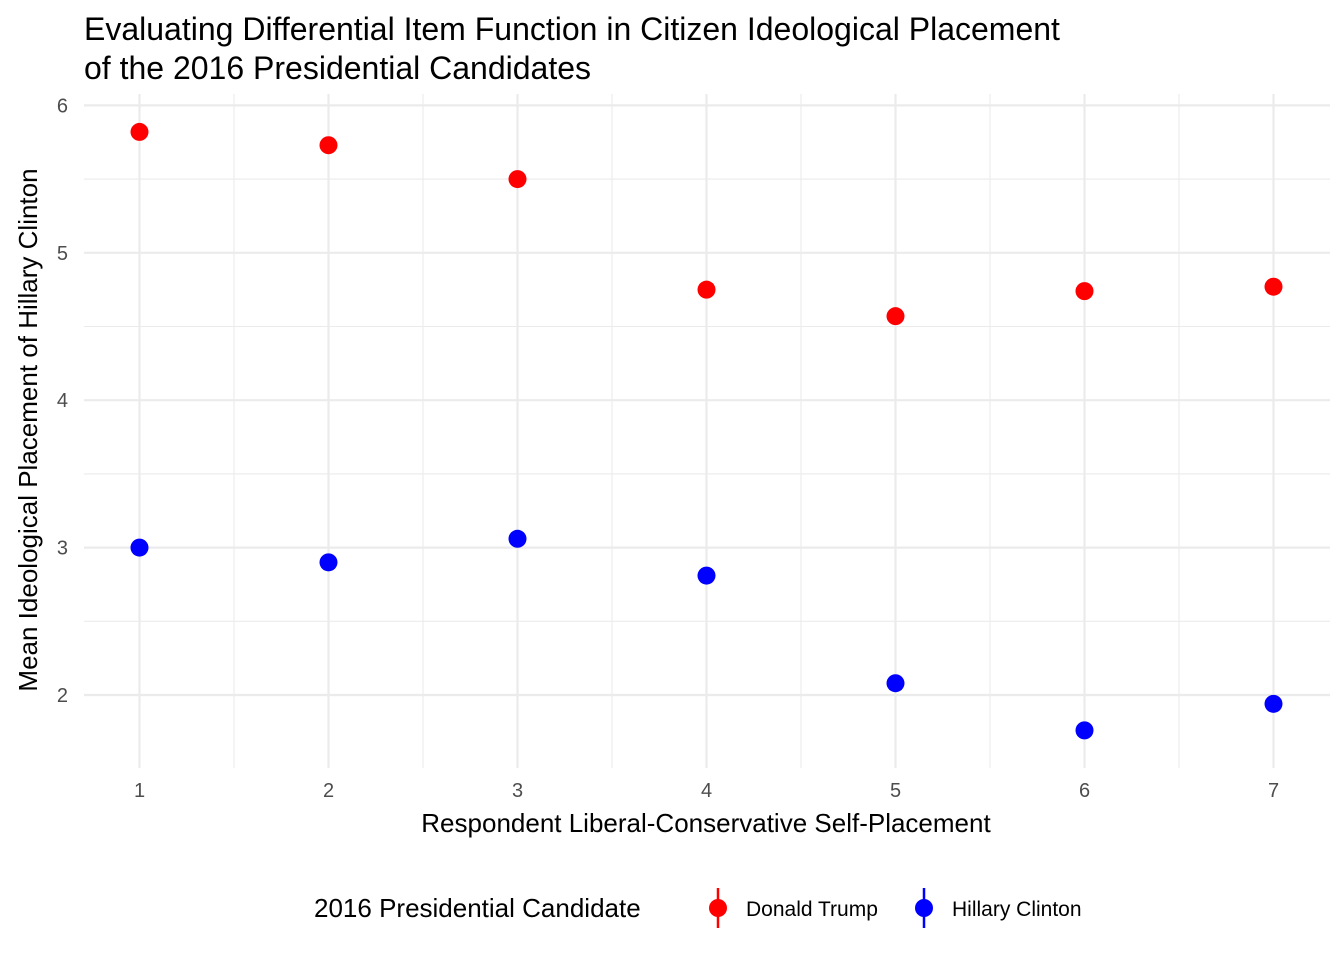 The width and height of the screenshot is (1344, 960). I want to click on x-tick-label: 3, so click(517, 791).